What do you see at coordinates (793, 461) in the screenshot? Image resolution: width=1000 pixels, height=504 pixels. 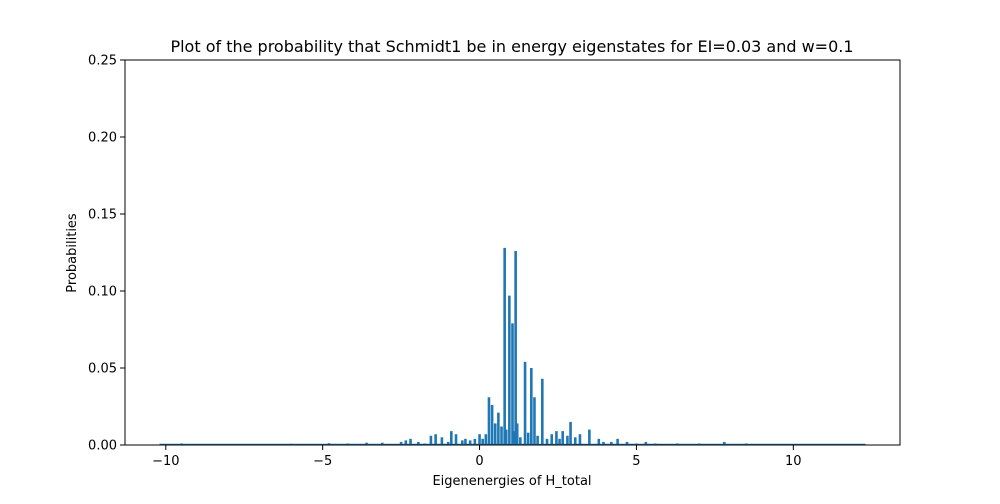 I see `x-tick-label: 10` at bounding box center [793, 461].